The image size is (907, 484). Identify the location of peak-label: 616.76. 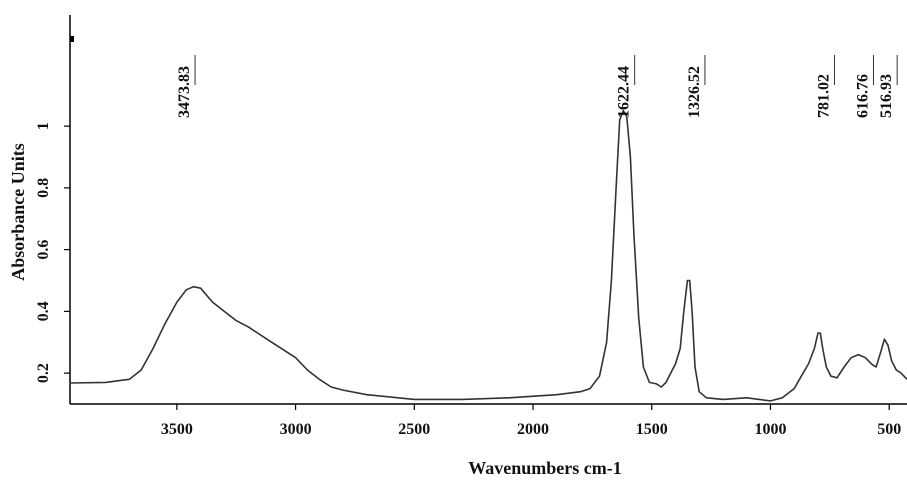
(862, 96).